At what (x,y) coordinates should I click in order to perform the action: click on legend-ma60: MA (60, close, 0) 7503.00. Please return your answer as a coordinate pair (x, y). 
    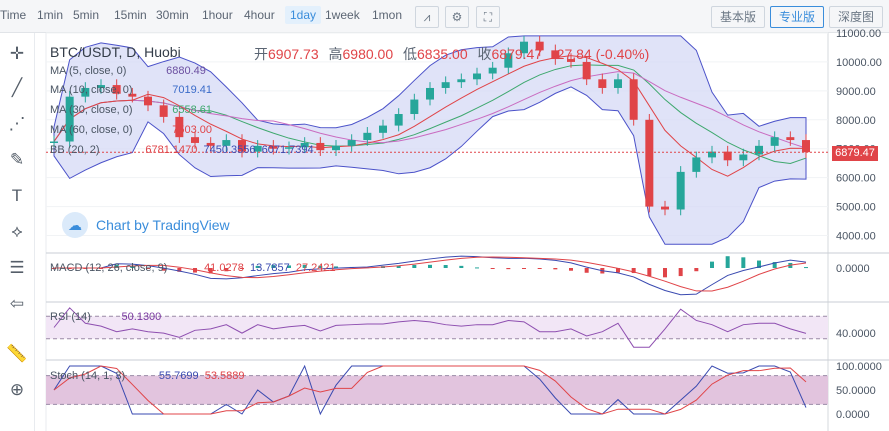
    Looking at the image, I should click on (131, 130).